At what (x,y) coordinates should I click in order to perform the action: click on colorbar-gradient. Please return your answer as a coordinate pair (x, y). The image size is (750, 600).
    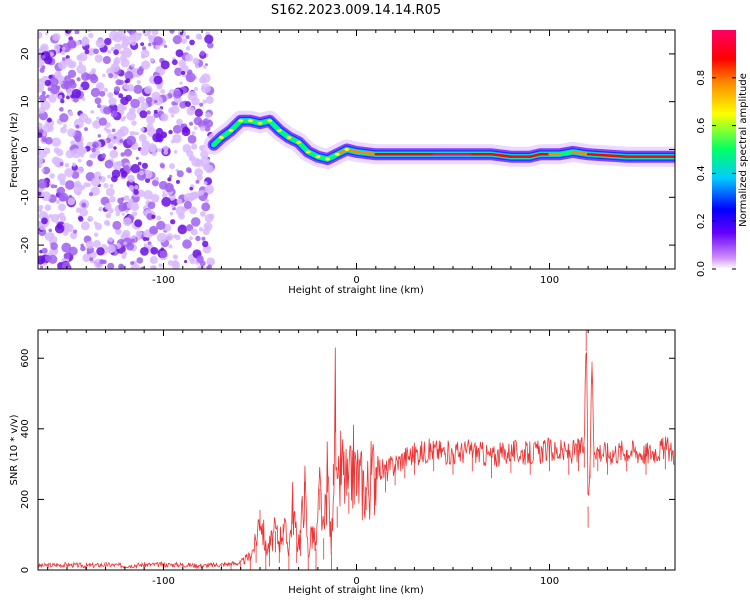
    Looking at the image, I should click on (724, 149).